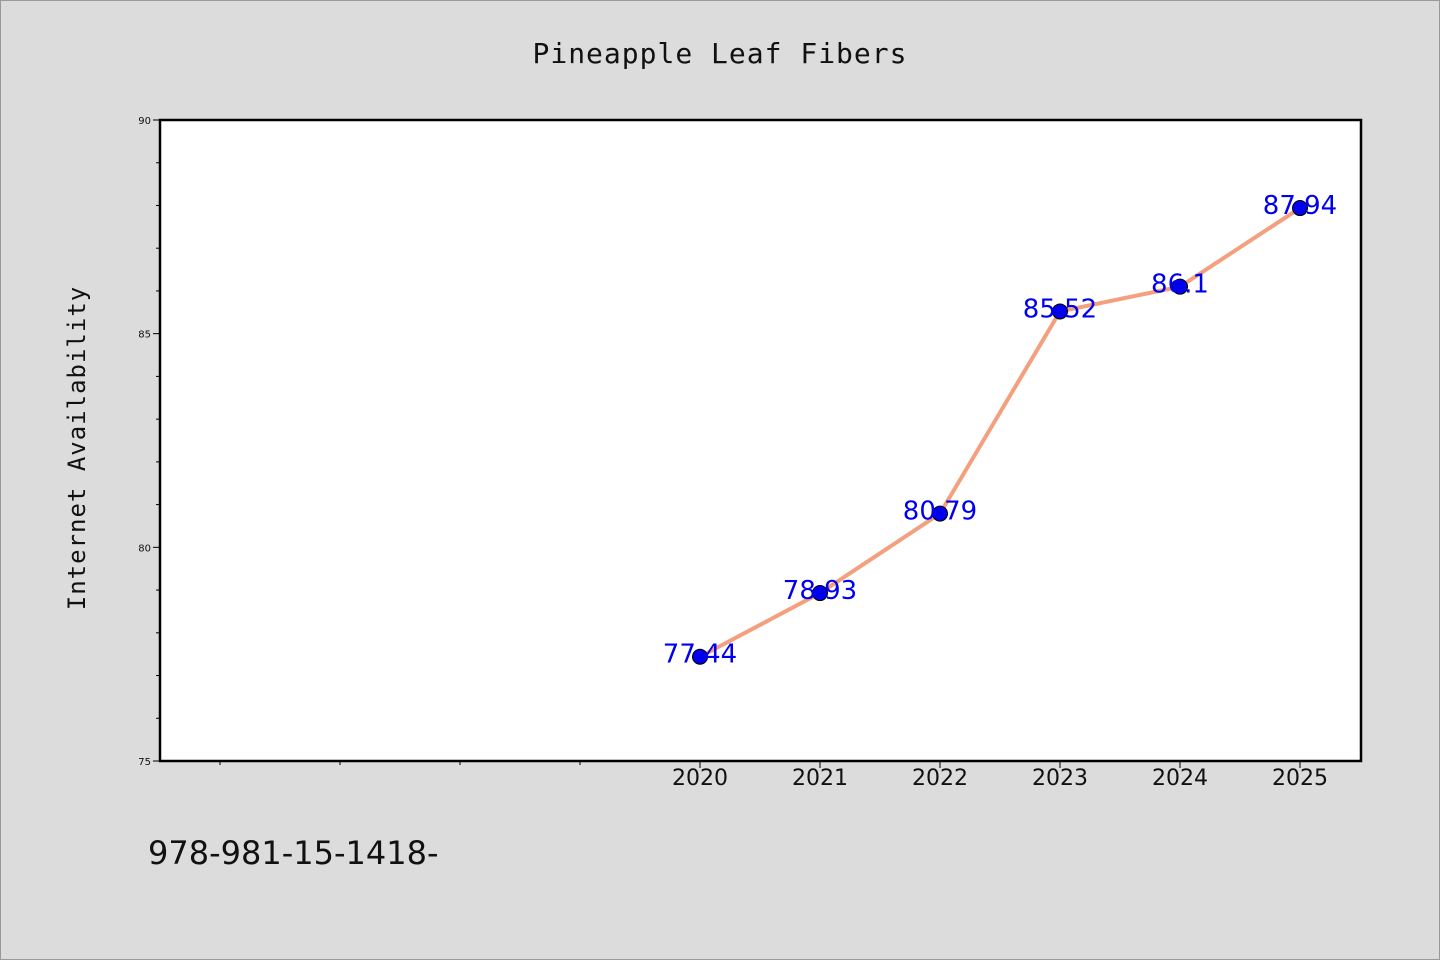  What do you see at coordinates (700, 778) in the screenshot?
I see `x-tick-label: 2020` at bounding box center [700, 778].